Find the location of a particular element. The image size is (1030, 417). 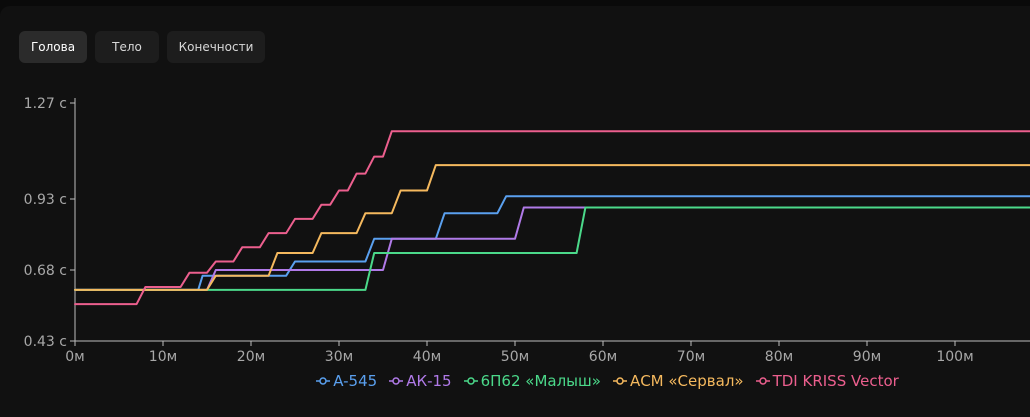

x-tick-label: 70м is located at coordinates (691, 357).